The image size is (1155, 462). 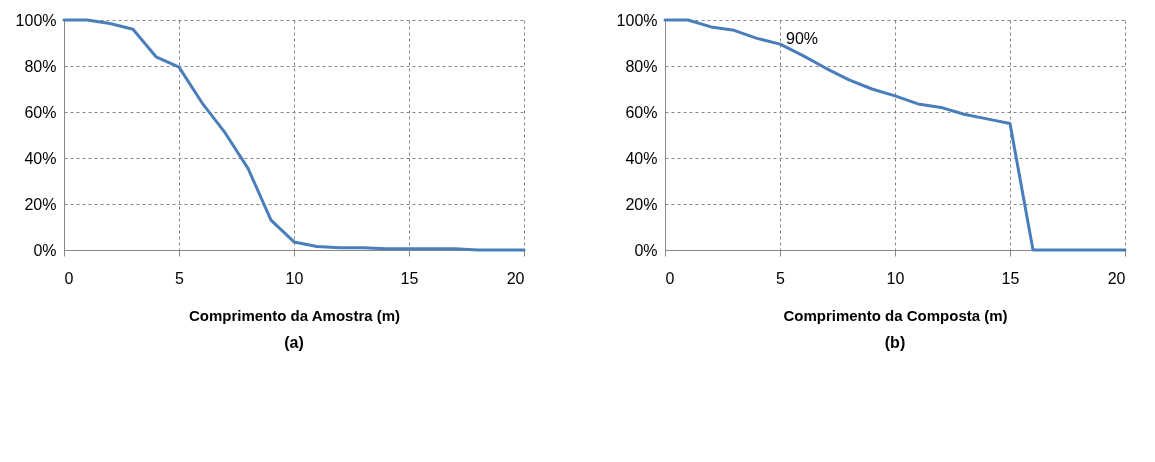 I want to click on x-axis-title: Comprimento da Amostra (m), so click(x=294, y=315).